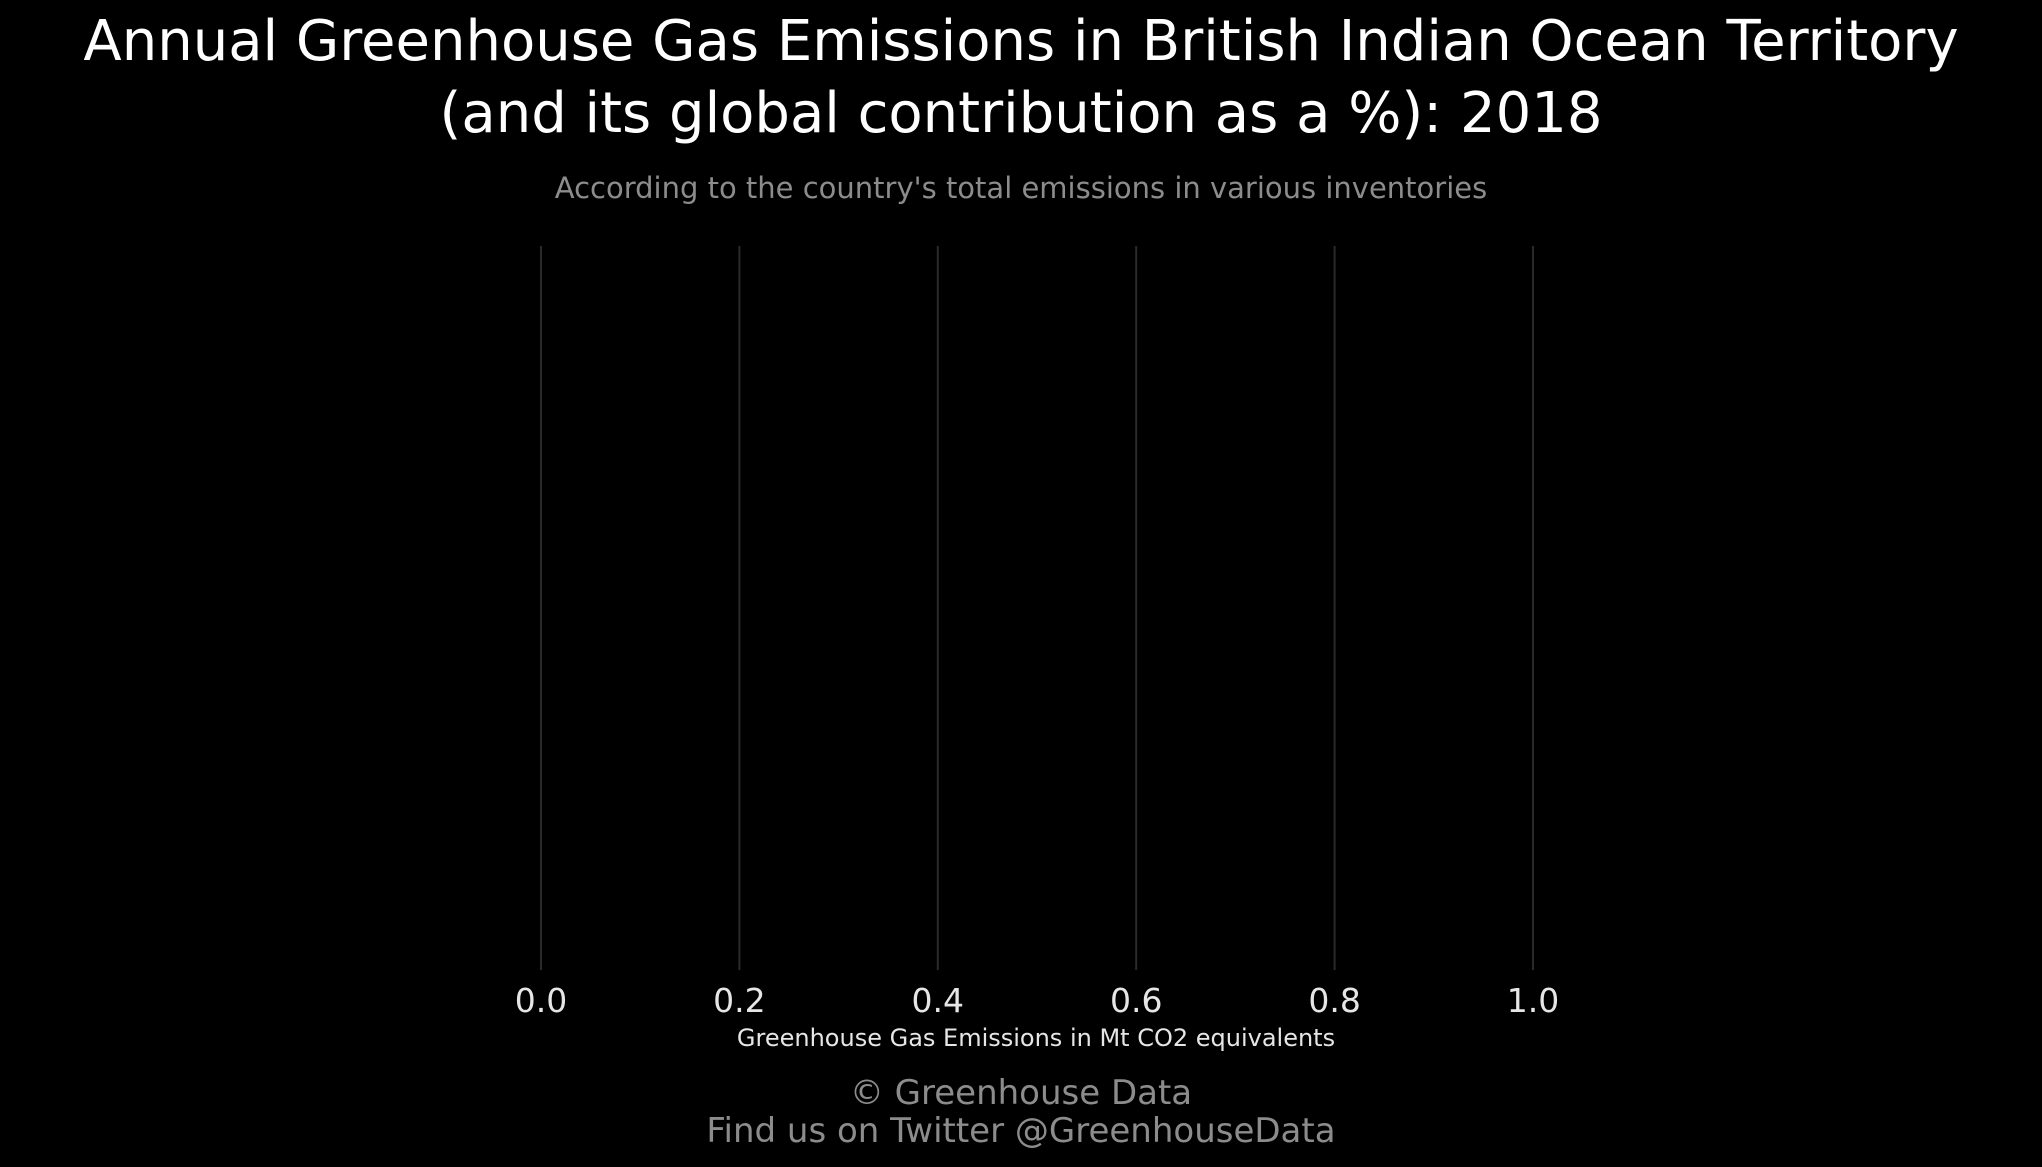  I want to click on x-tick-label-5: 1.0, so click(1533, 1000).